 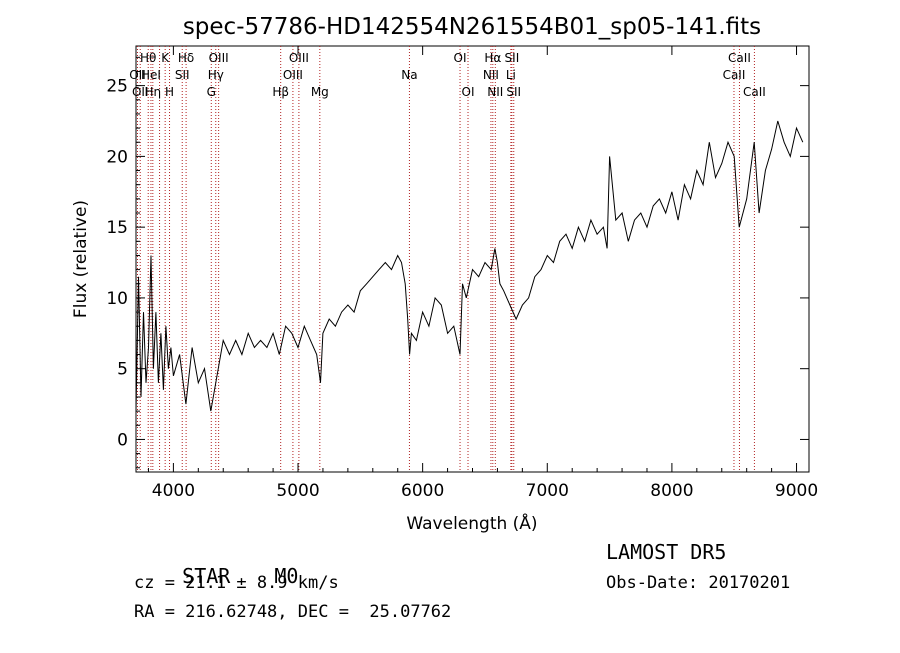 What do you see at coordinates (211, 92) in the screenshot?
I see `line-label-10: G` at bounding box center [211, 92].